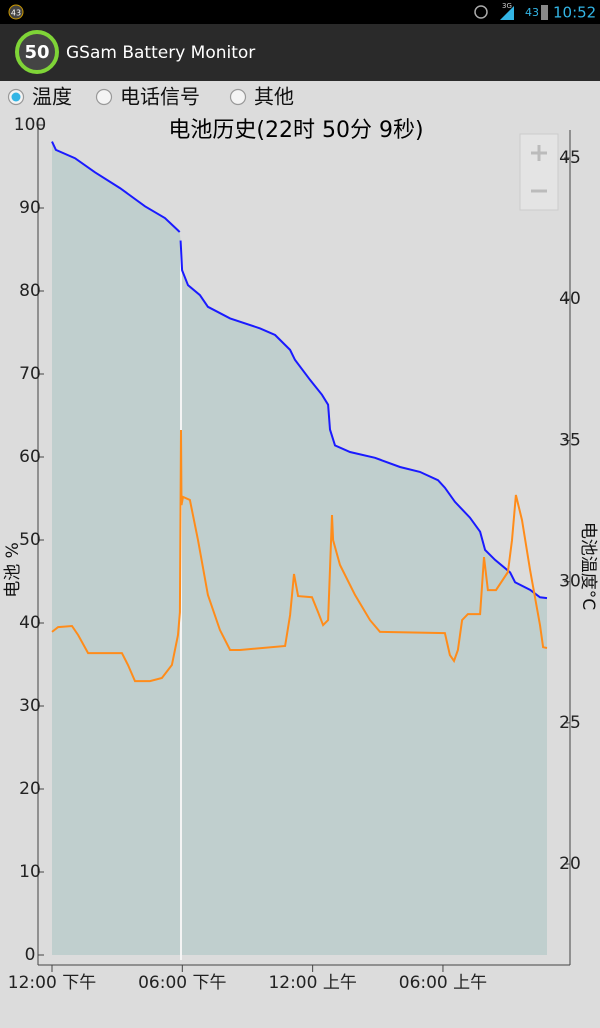  I want to click on y-tick-label: 100, so click(30, 125).